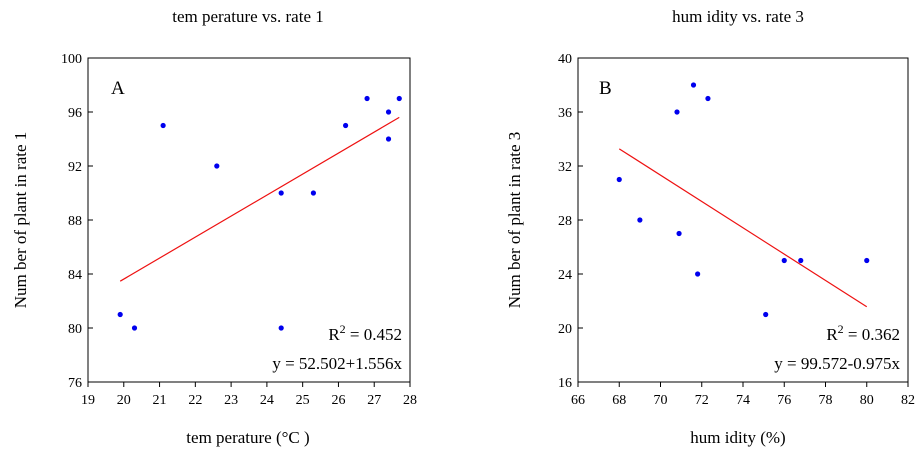  Describe the element at coordinates (195, 400) in the screenshot. I see `x-tick-label: 22` at that location.